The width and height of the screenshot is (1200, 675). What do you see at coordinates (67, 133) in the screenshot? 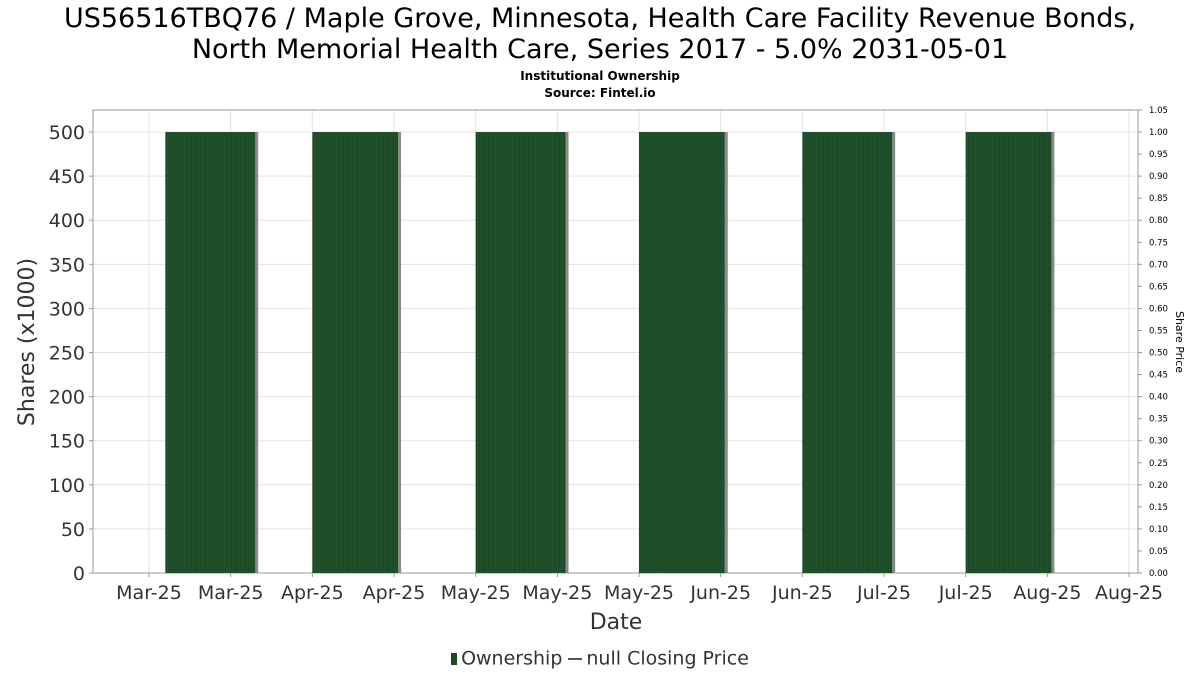
I see `y-tick-label-10: 500` at bounding box center [67, 133].